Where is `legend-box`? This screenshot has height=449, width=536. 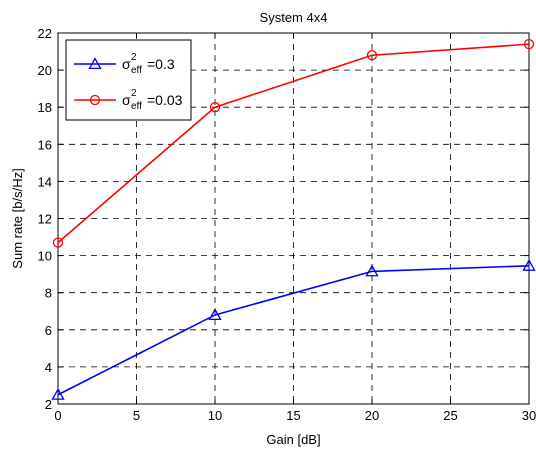
legend-box is located at coordinates (128, 80).